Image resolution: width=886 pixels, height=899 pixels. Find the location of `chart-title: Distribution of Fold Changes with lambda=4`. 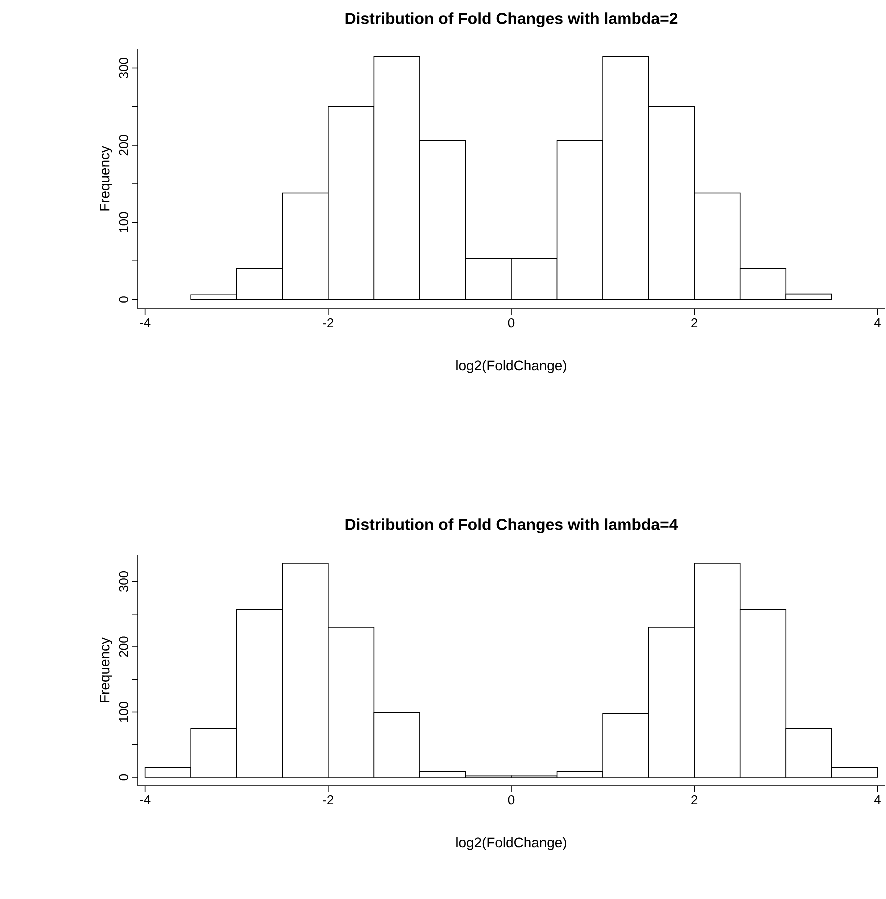

chart-title: Distribution of Fold Changes with lambda=4 is located at coordinates (512, 526).